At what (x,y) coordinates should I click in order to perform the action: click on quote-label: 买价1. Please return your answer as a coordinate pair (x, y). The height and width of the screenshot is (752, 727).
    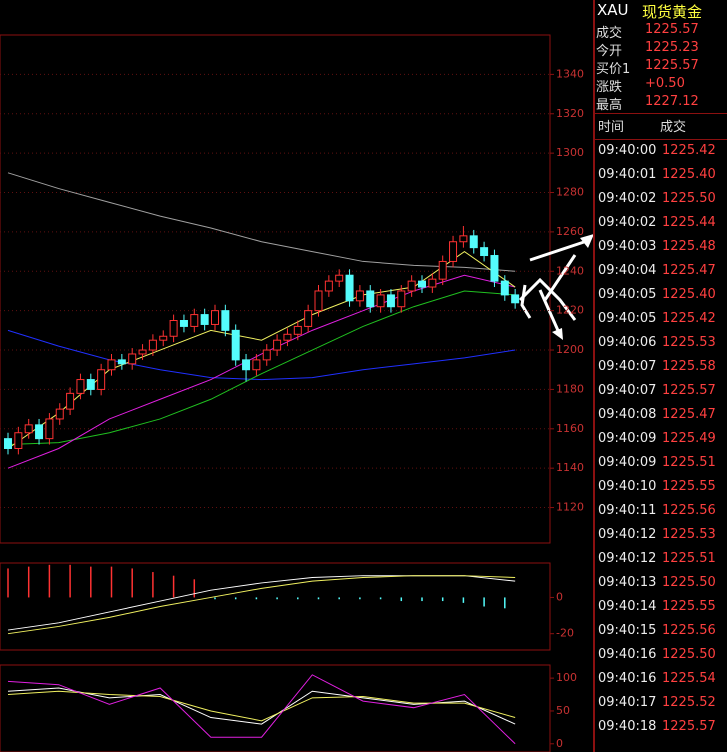
    Looking at the image, I should click on (613, 69).